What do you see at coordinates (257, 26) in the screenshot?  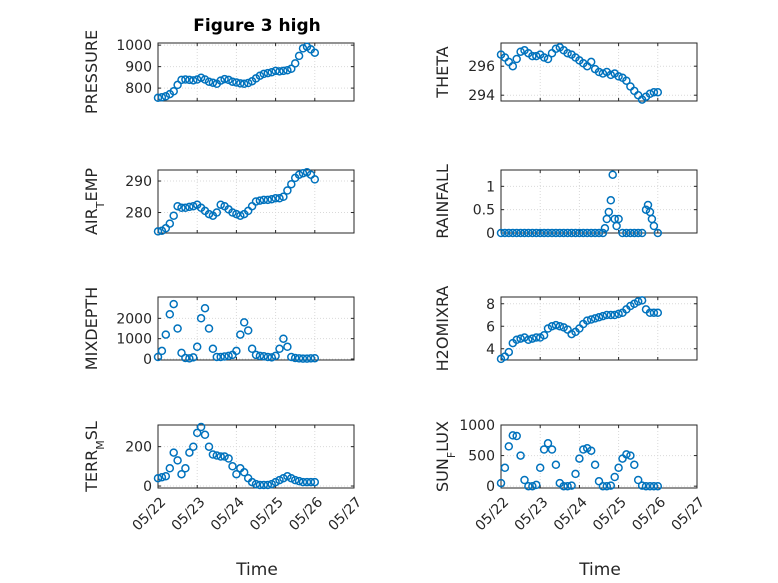 I see `figure-title: Figure 3 high` at bounding box center [257, 26].